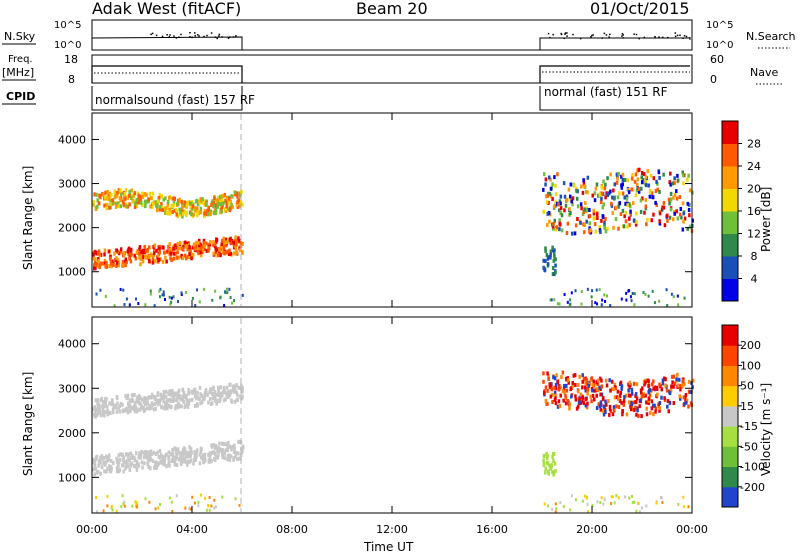  What do you see at coordinates (92, 529) in the screenshot?
I see `time-tick-label: 00:00` at bounding box center [92, 529].